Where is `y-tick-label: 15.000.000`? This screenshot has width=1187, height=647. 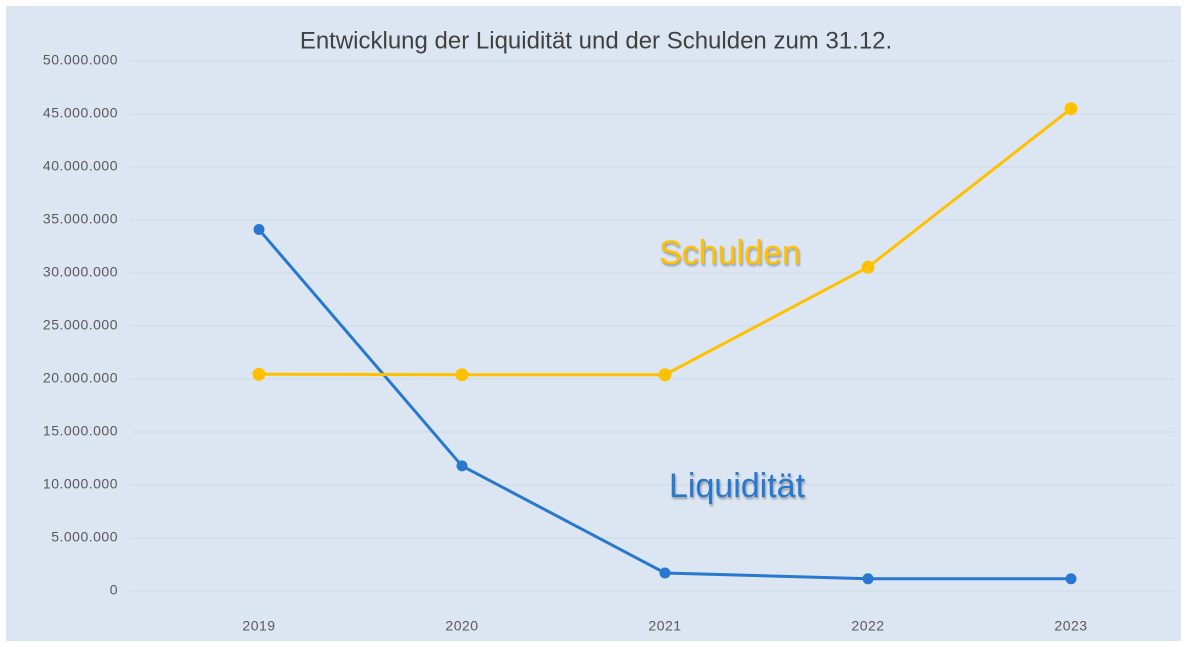
y-tick-label: 15.000.000 is located at coordinates (80, 431).